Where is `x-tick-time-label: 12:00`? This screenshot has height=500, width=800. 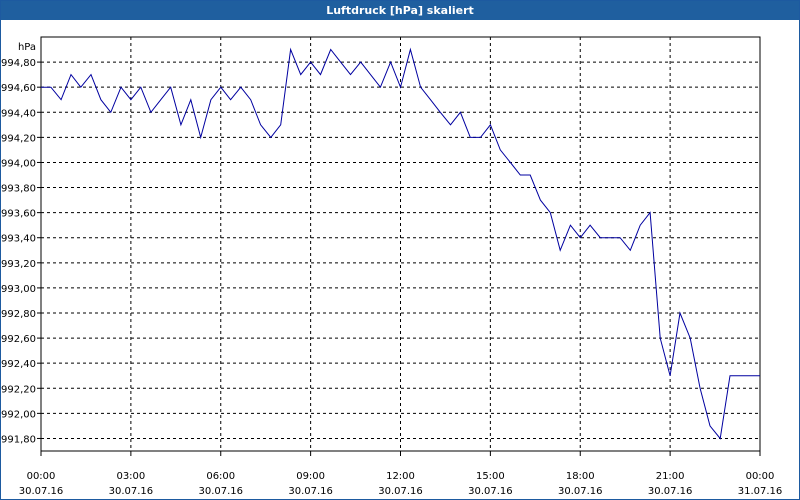 x-tick-time-label: 12:00 is located at coordinates (400, 476).